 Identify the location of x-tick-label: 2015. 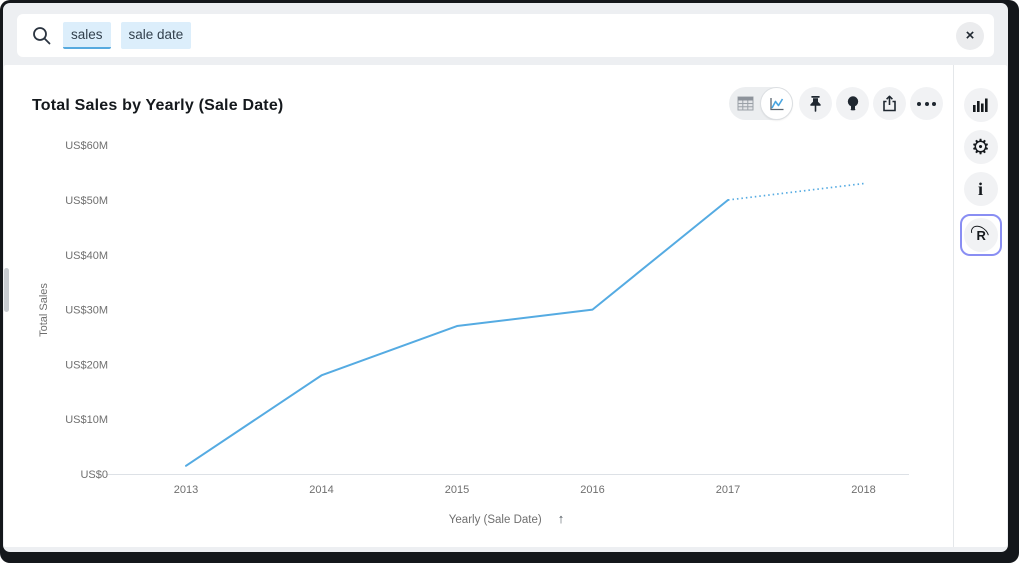
(457, 490).